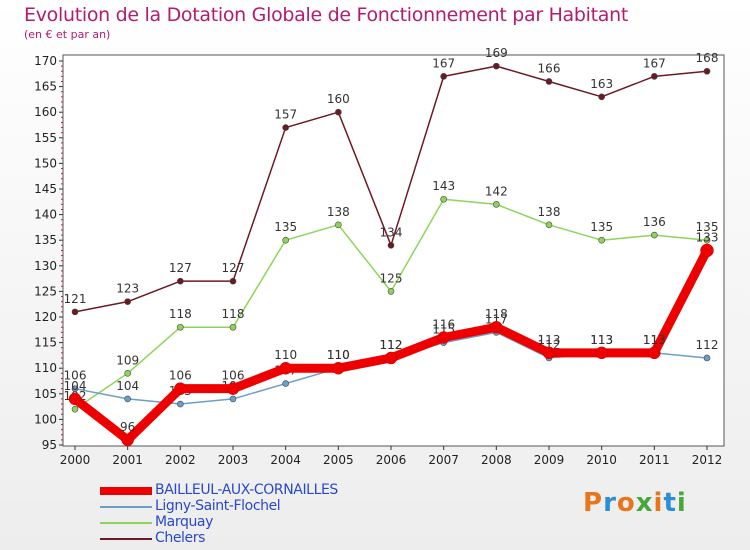 This screenshot has width=750, height=550. I want to click on data-label-bailleul-aux-cornailles: 96, so click(127, 427).